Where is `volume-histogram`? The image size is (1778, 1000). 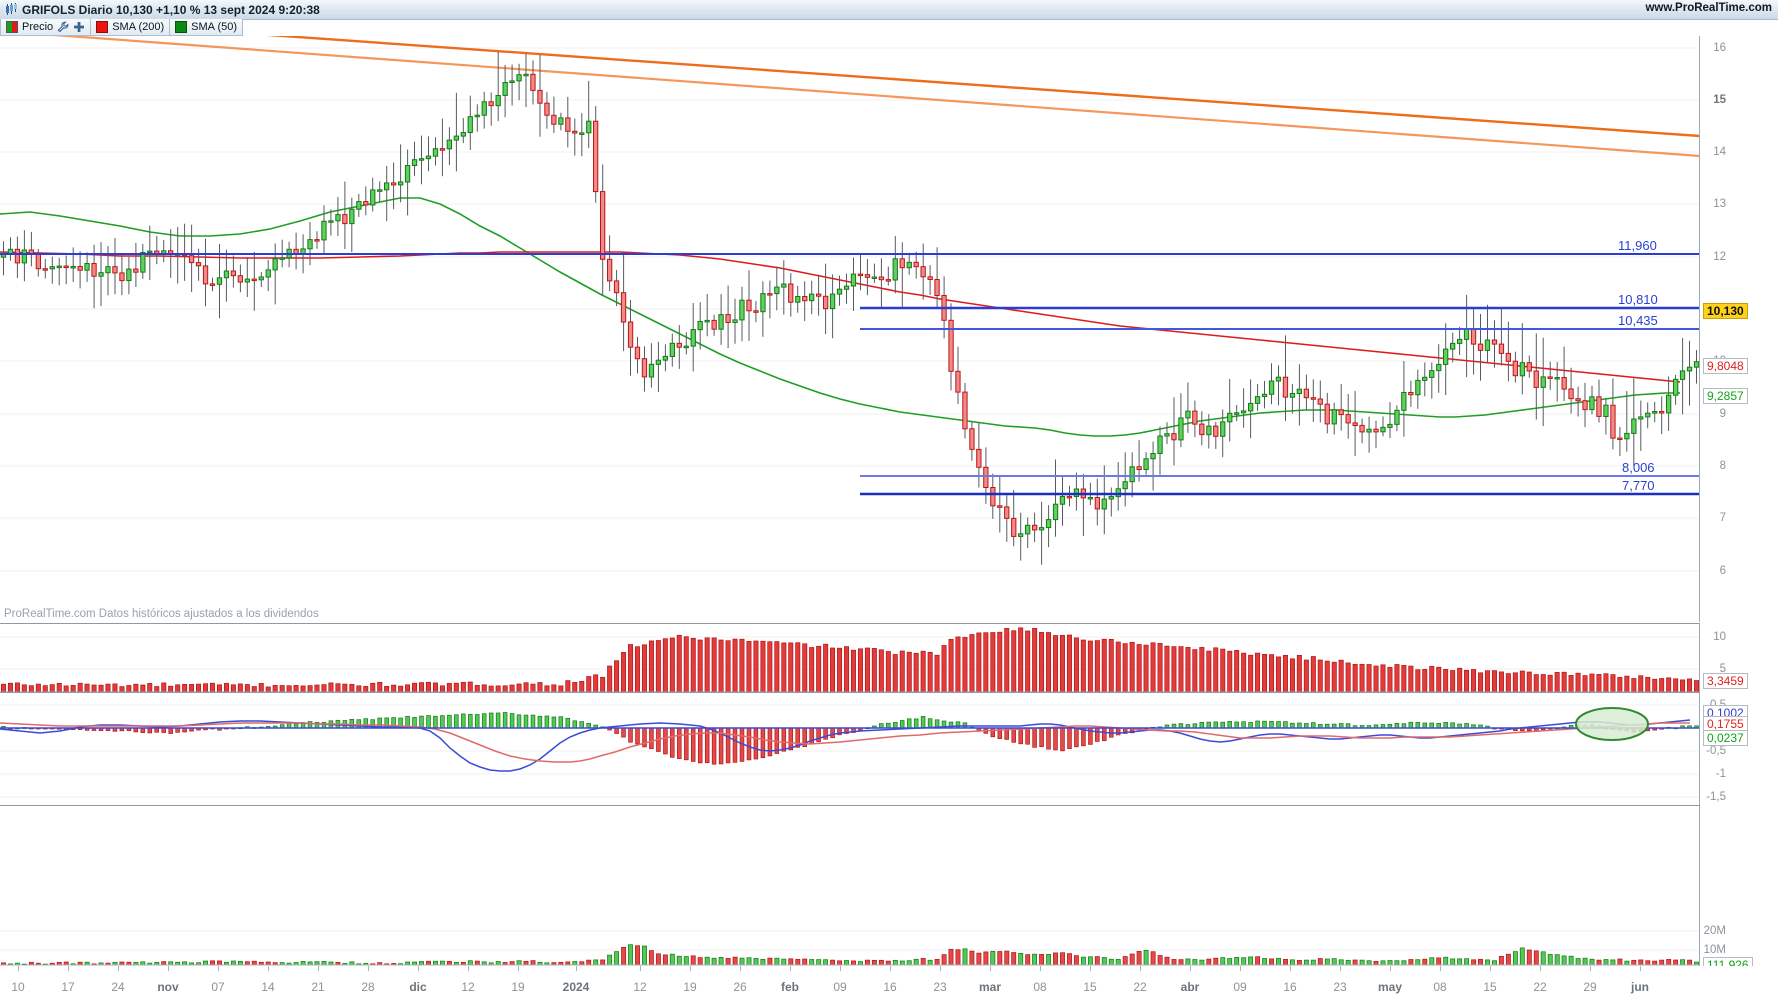
volume-histogram is located at coordinates (850, 955).